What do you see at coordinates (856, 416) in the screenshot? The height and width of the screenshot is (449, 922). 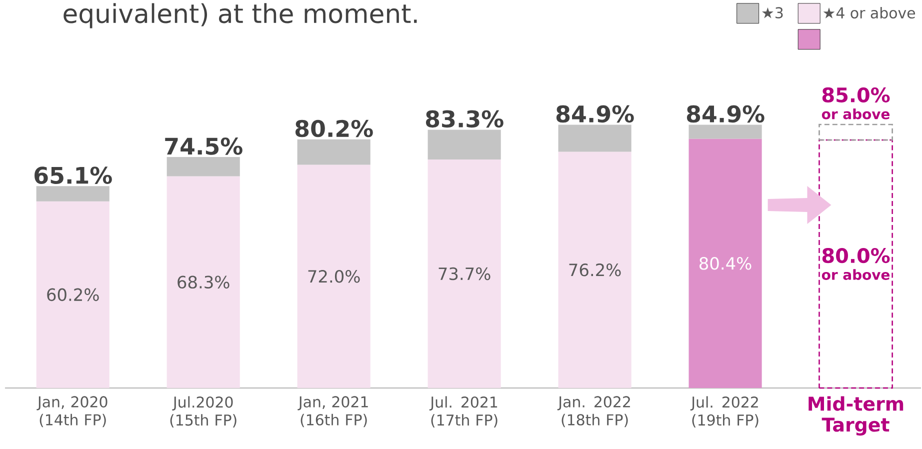 I see `x-tick-label: Mid-term Target` at bounding box center [856, 416].